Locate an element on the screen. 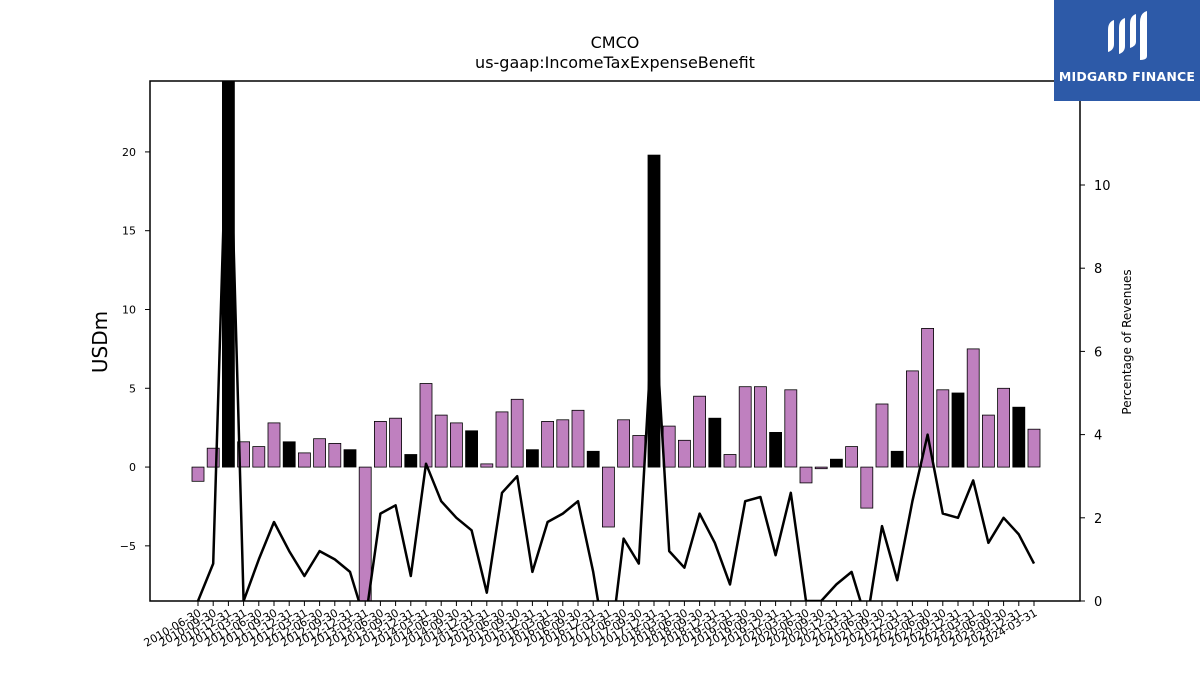 The height and width of the screenshot is (675, 1200). y2-tick-label: 6 is located at coordinates (1098, 352).